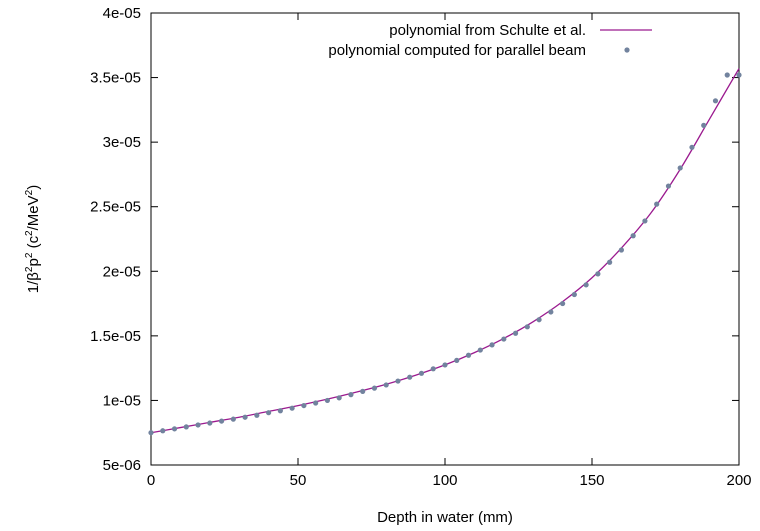  I want to click on legend-swatch-point, so click(627, 50).